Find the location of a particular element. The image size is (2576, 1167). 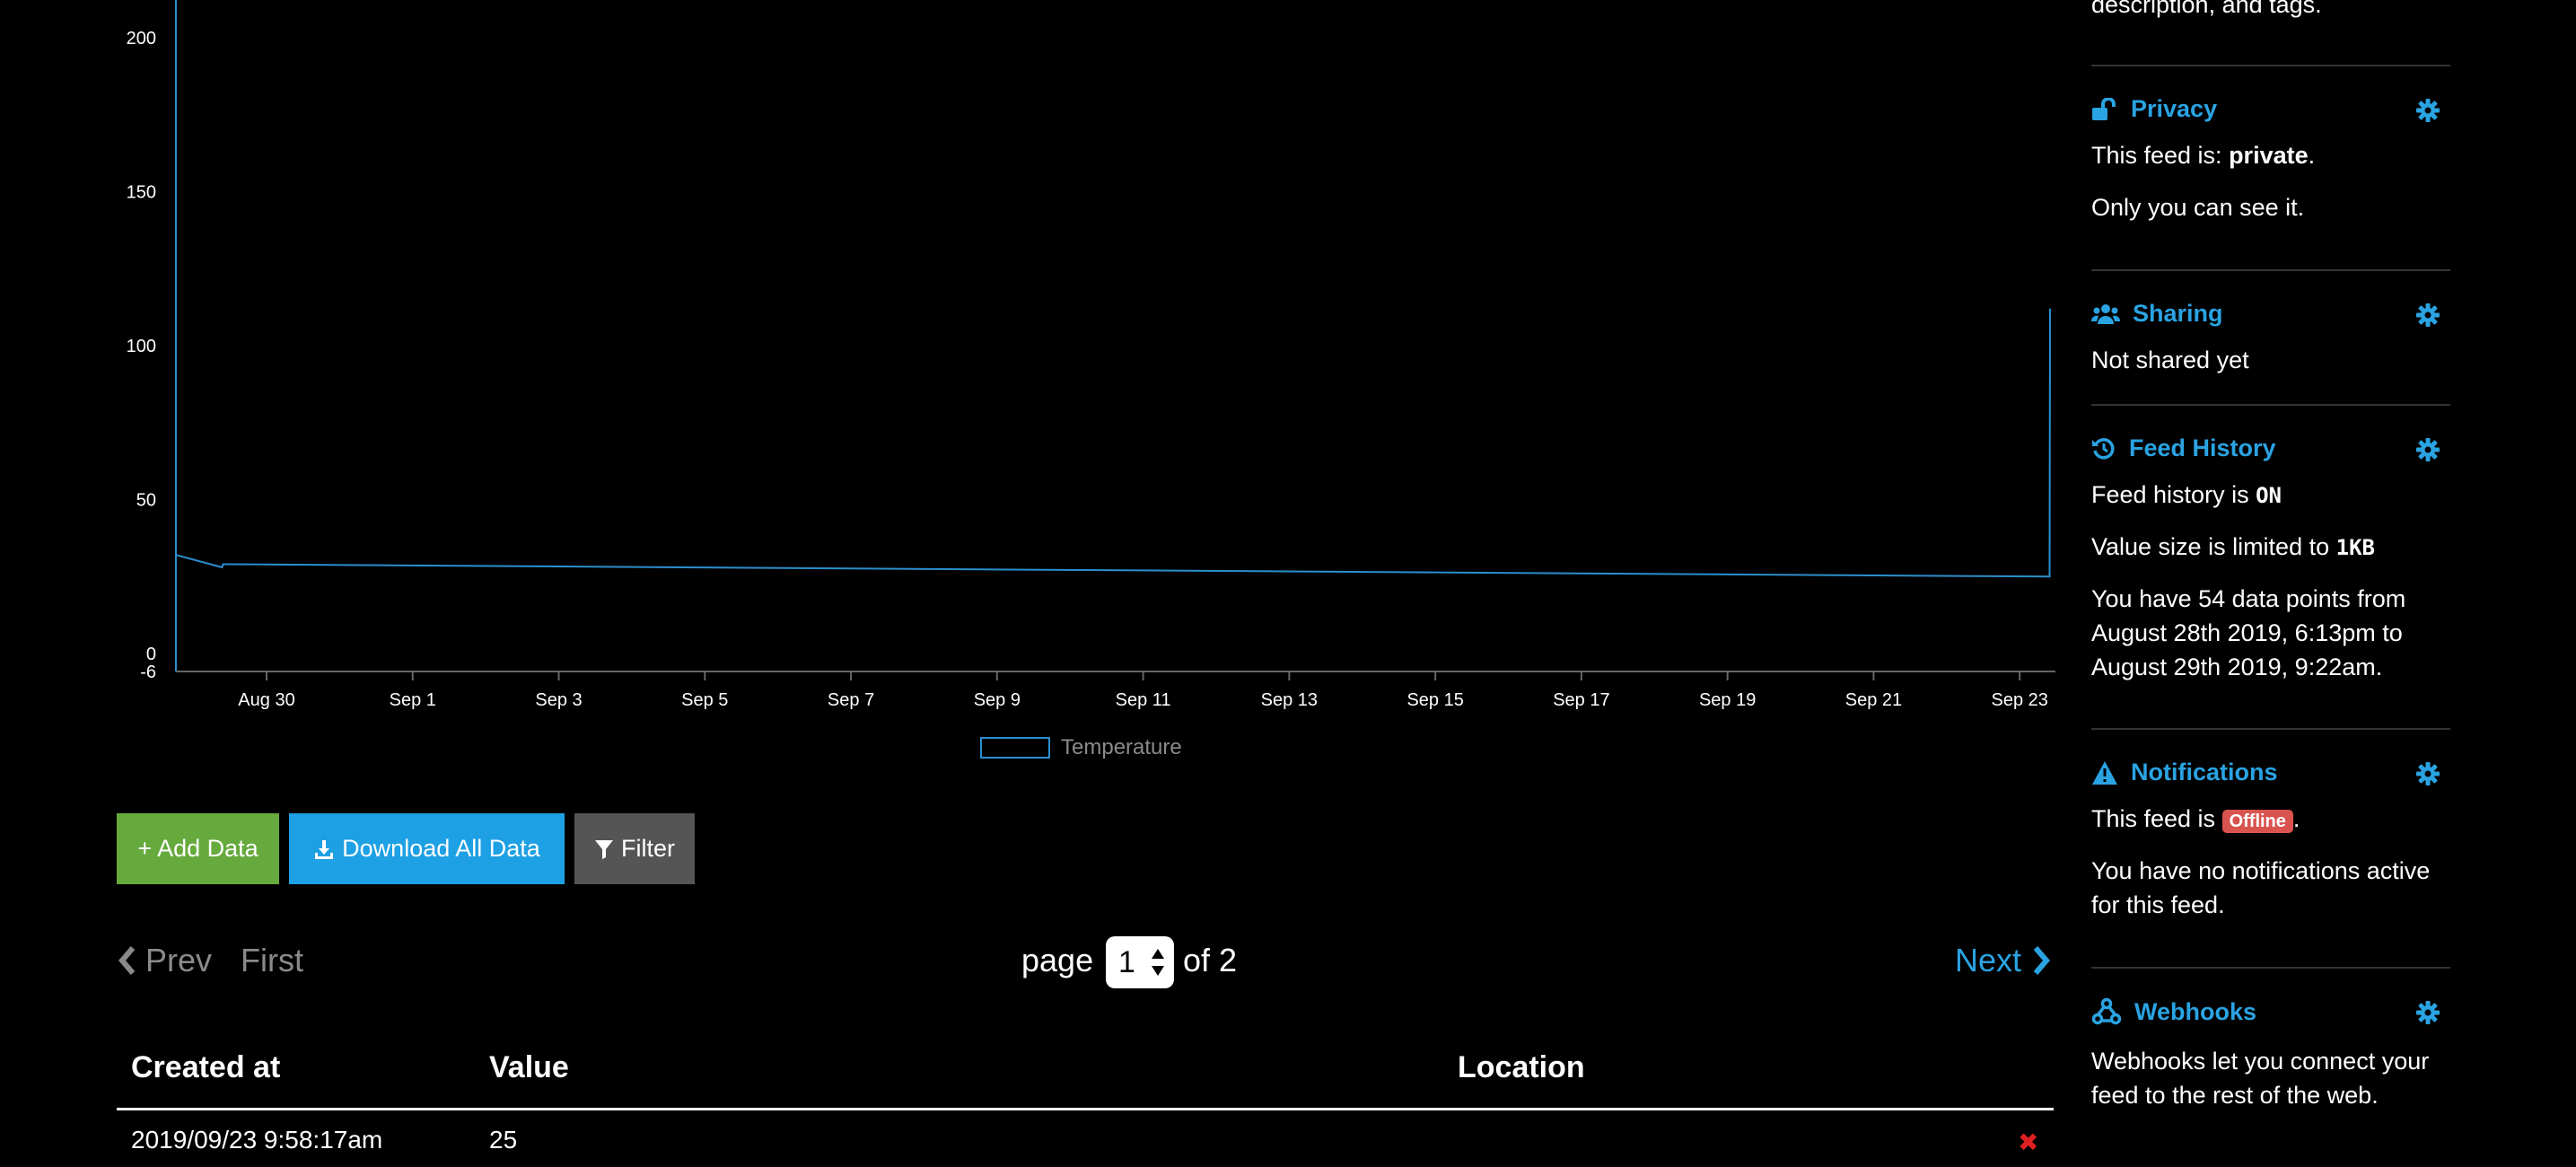

privacy-section-link: Privacy is located at coordinates (2154, 109).